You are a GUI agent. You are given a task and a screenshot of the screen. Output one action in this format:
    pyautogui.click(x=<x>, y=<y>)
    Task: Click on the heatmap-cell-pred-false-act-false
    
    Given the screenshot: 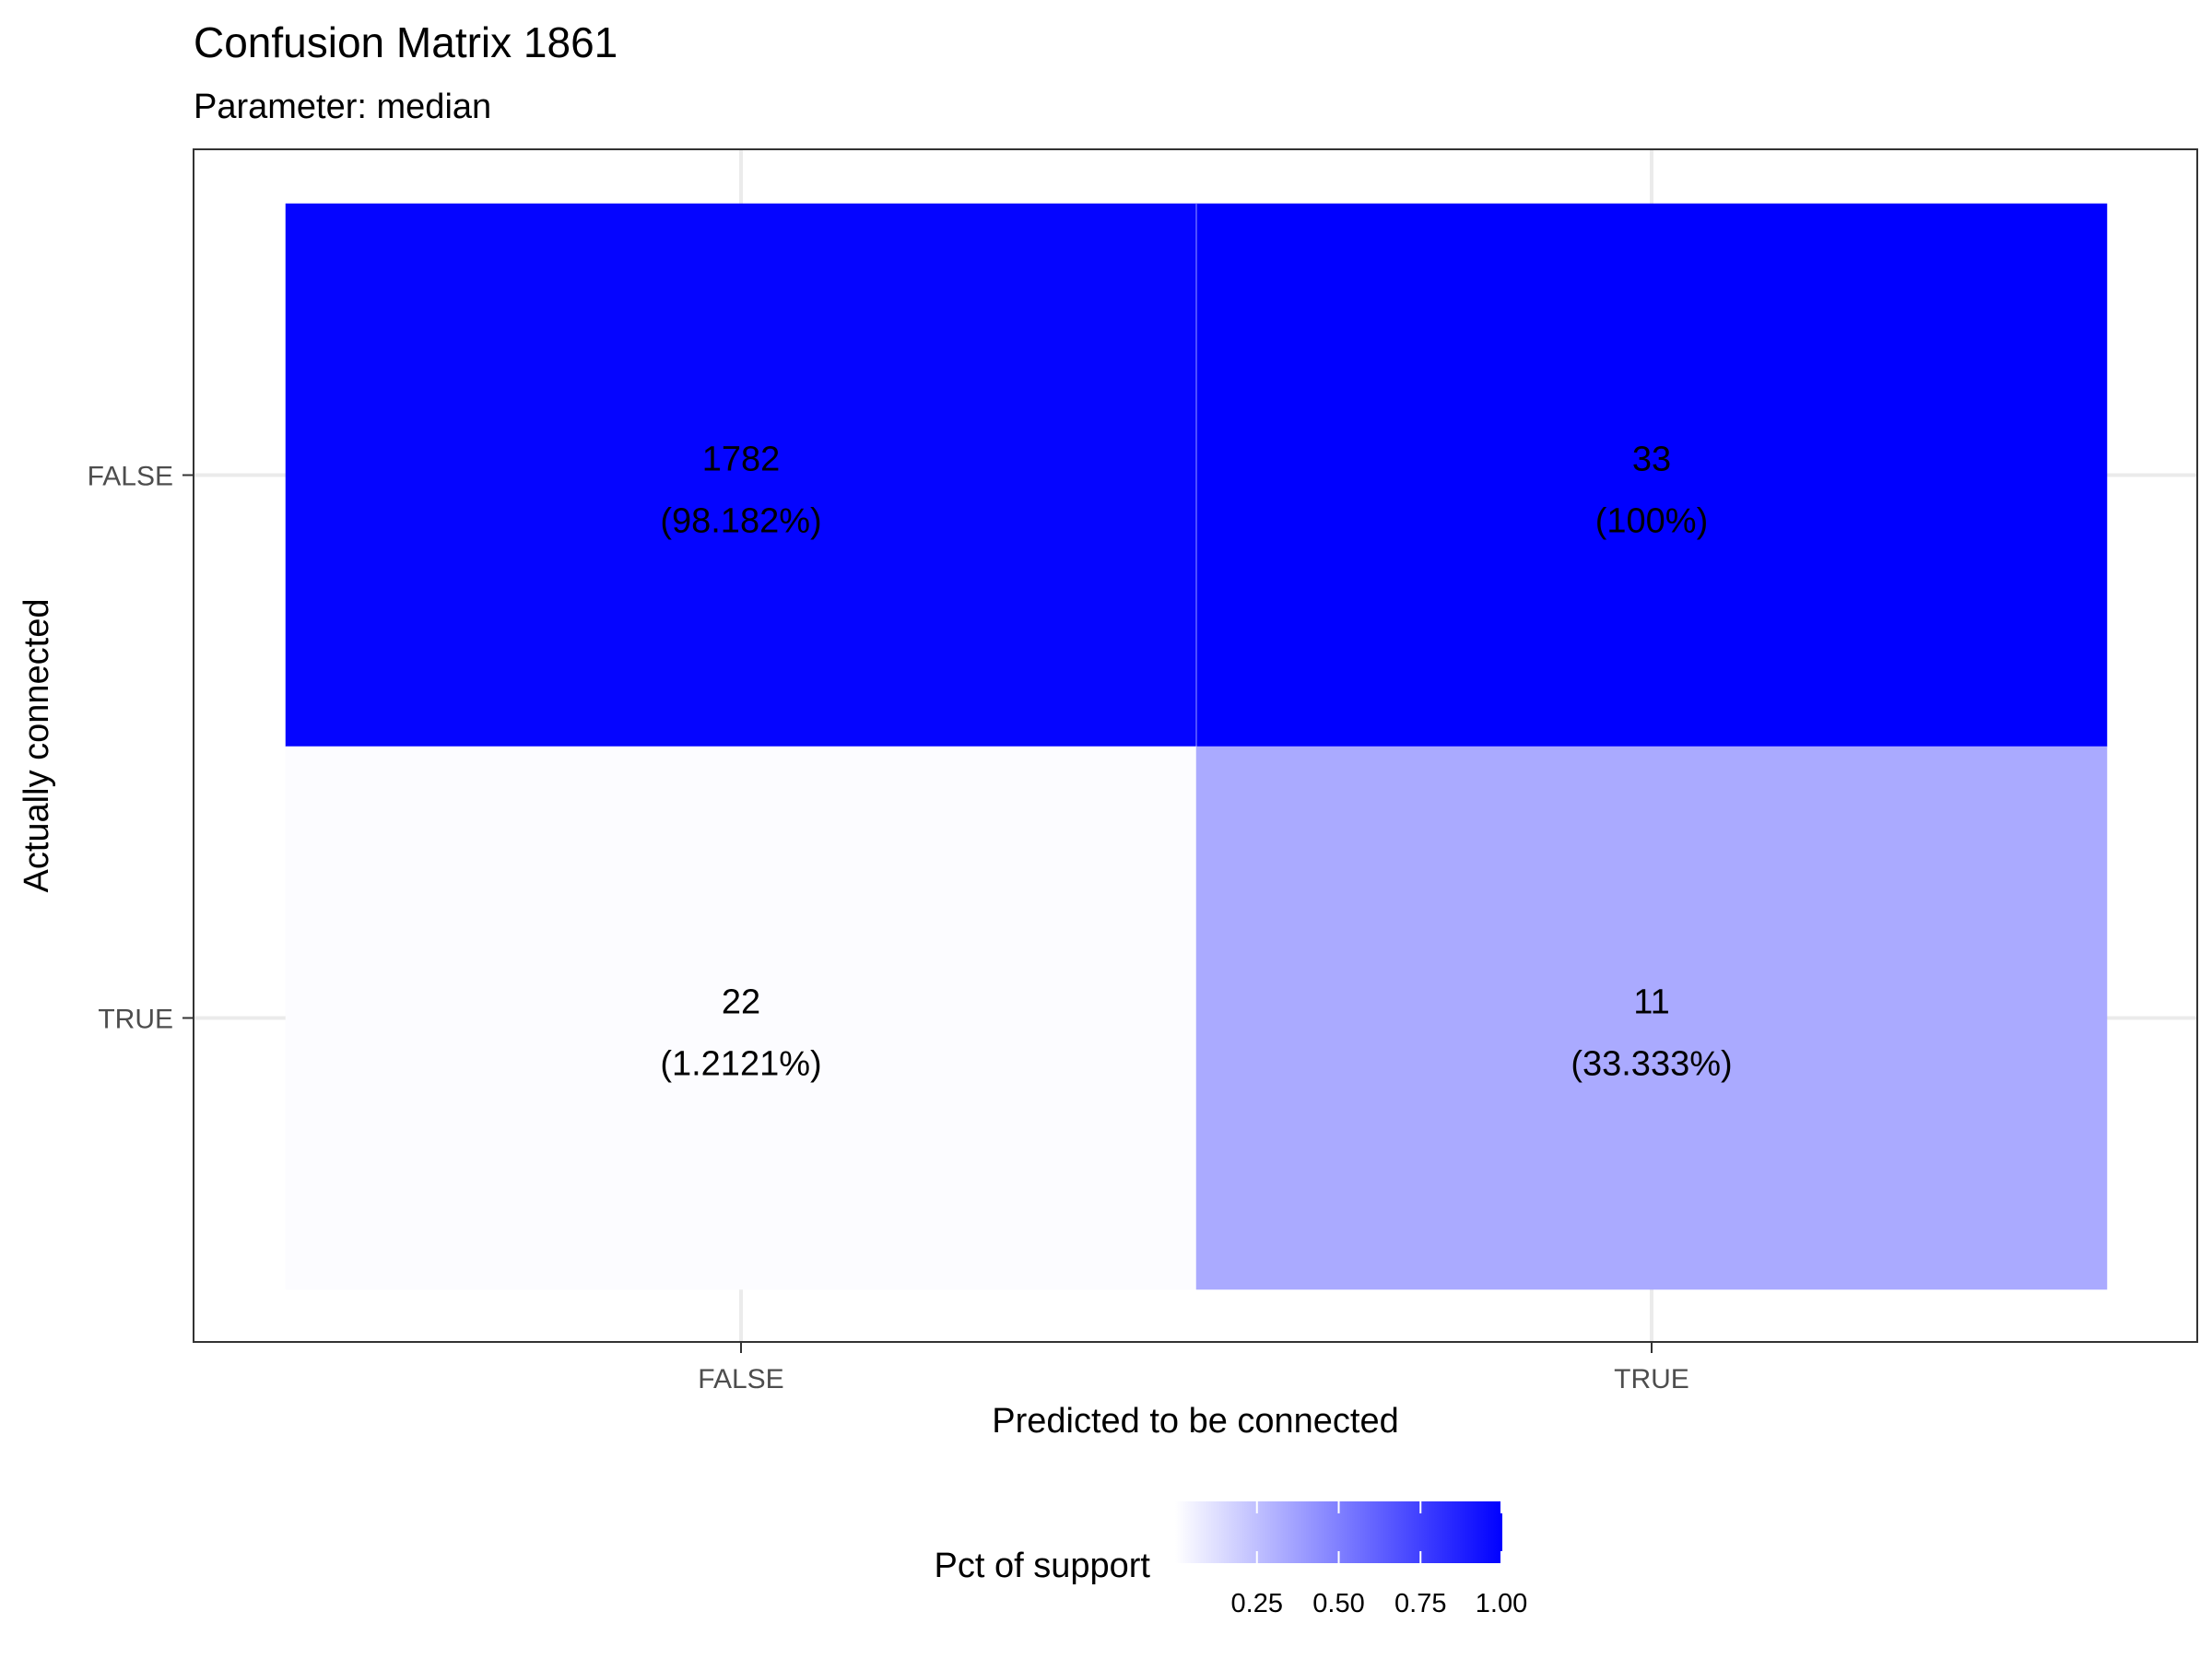 What is the action you would take?
    pyautogui.click(x=741, y=475)
    